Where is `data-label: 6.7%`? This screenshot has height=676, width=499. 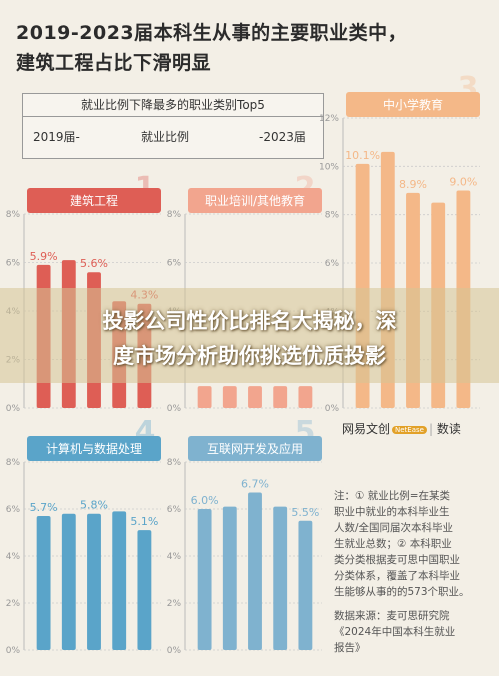
data-label: 6.7% is located at coordinates (255, 484).